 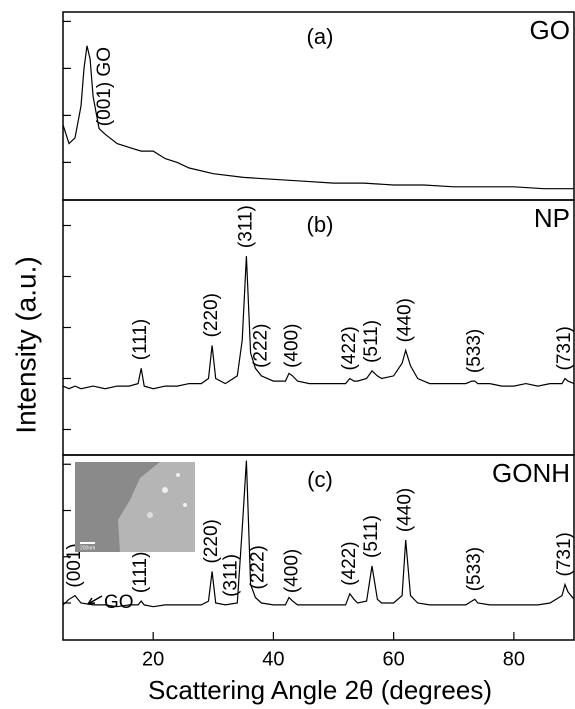 I want to click on panel-name: NP, so click(x=552, y=218).